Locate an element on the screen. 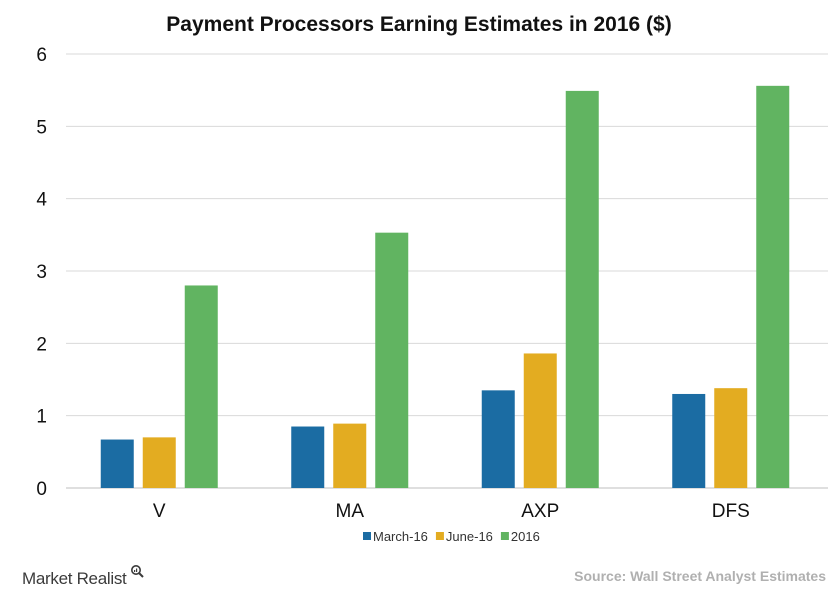 Image resolution: width=838 pixels, height=593 pixels. x-category-label: V is located at coordinates (159, 511).